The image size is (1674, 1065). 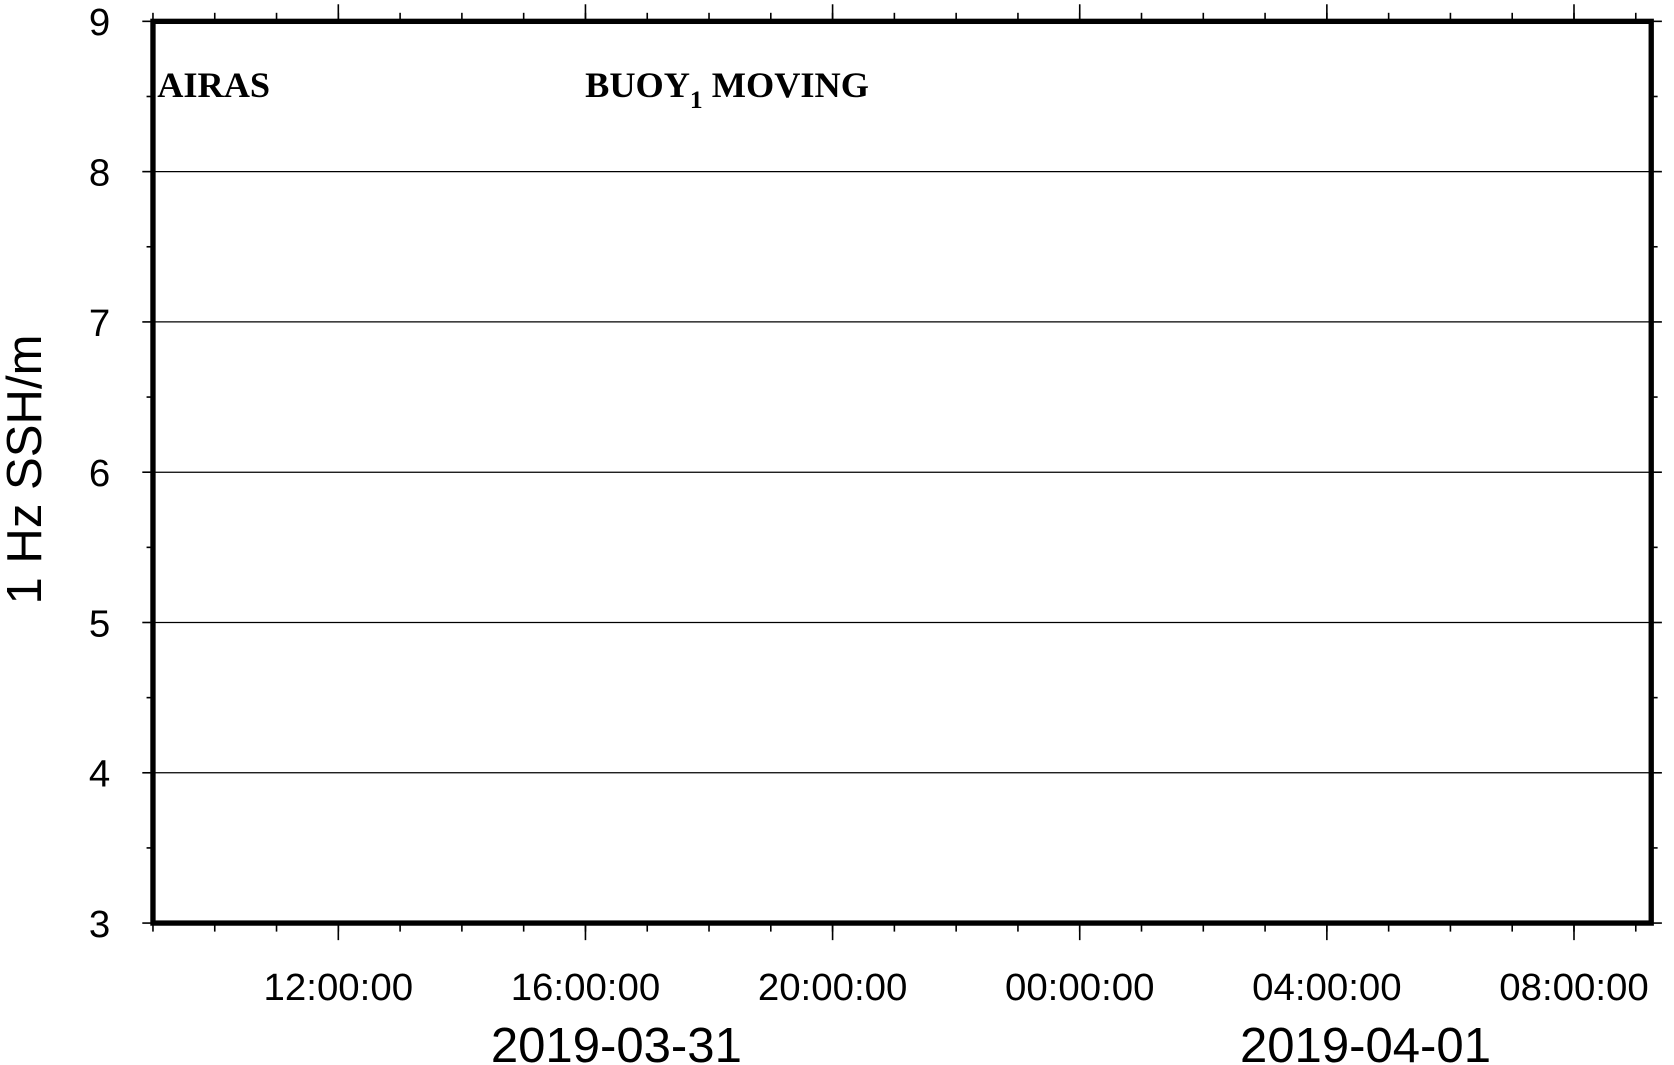 I want to click on y-tick-label: 8, so click(x=99, y=173).